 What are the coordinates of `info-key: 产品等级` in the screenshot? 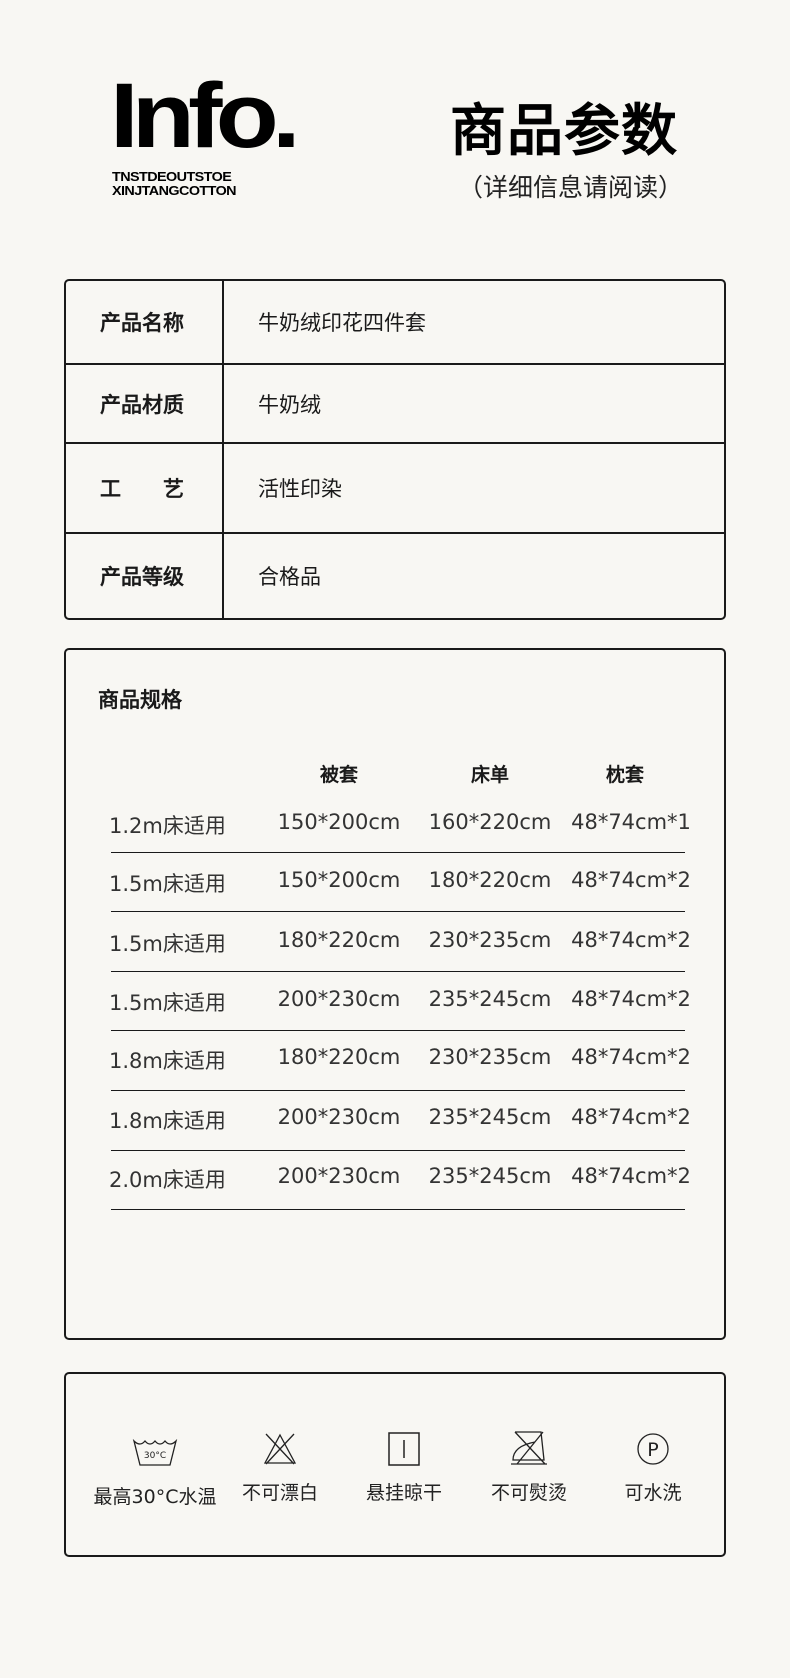 It's located at (145, 576).